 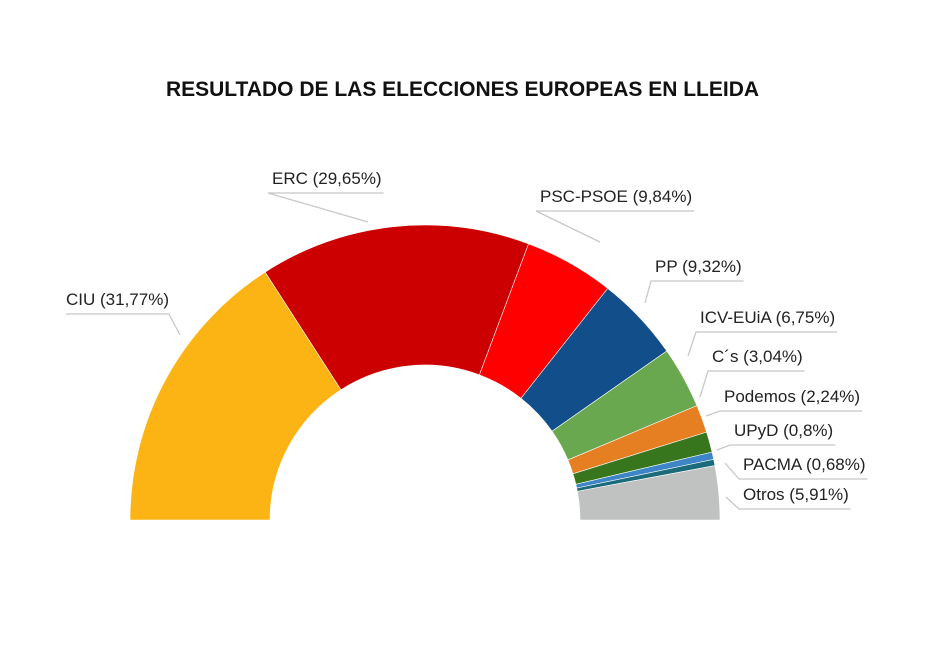 What do you see at coordinates (783, 430) in the screenshot?
I see `data-label: UPyD (0,8%)` at bounding box center [783, 430].